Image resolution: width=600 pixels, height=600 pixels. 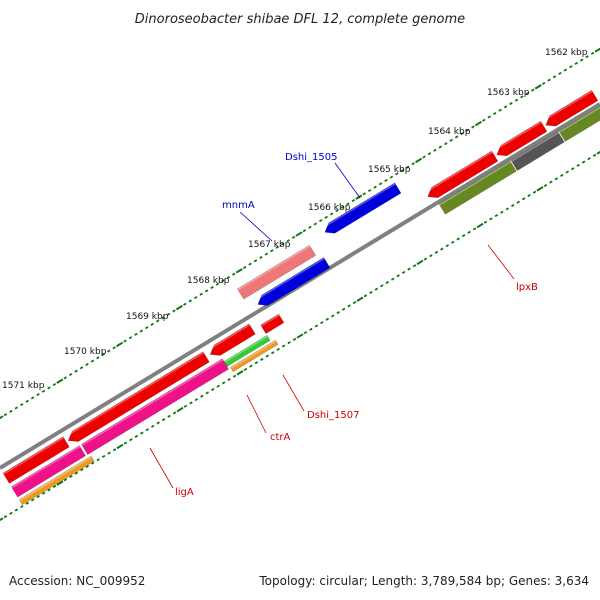 What do you see at coordinates (238, 205) in the screenshot?
I see `gene-label-mnma: mnmA` at bounding box center [238, 205].